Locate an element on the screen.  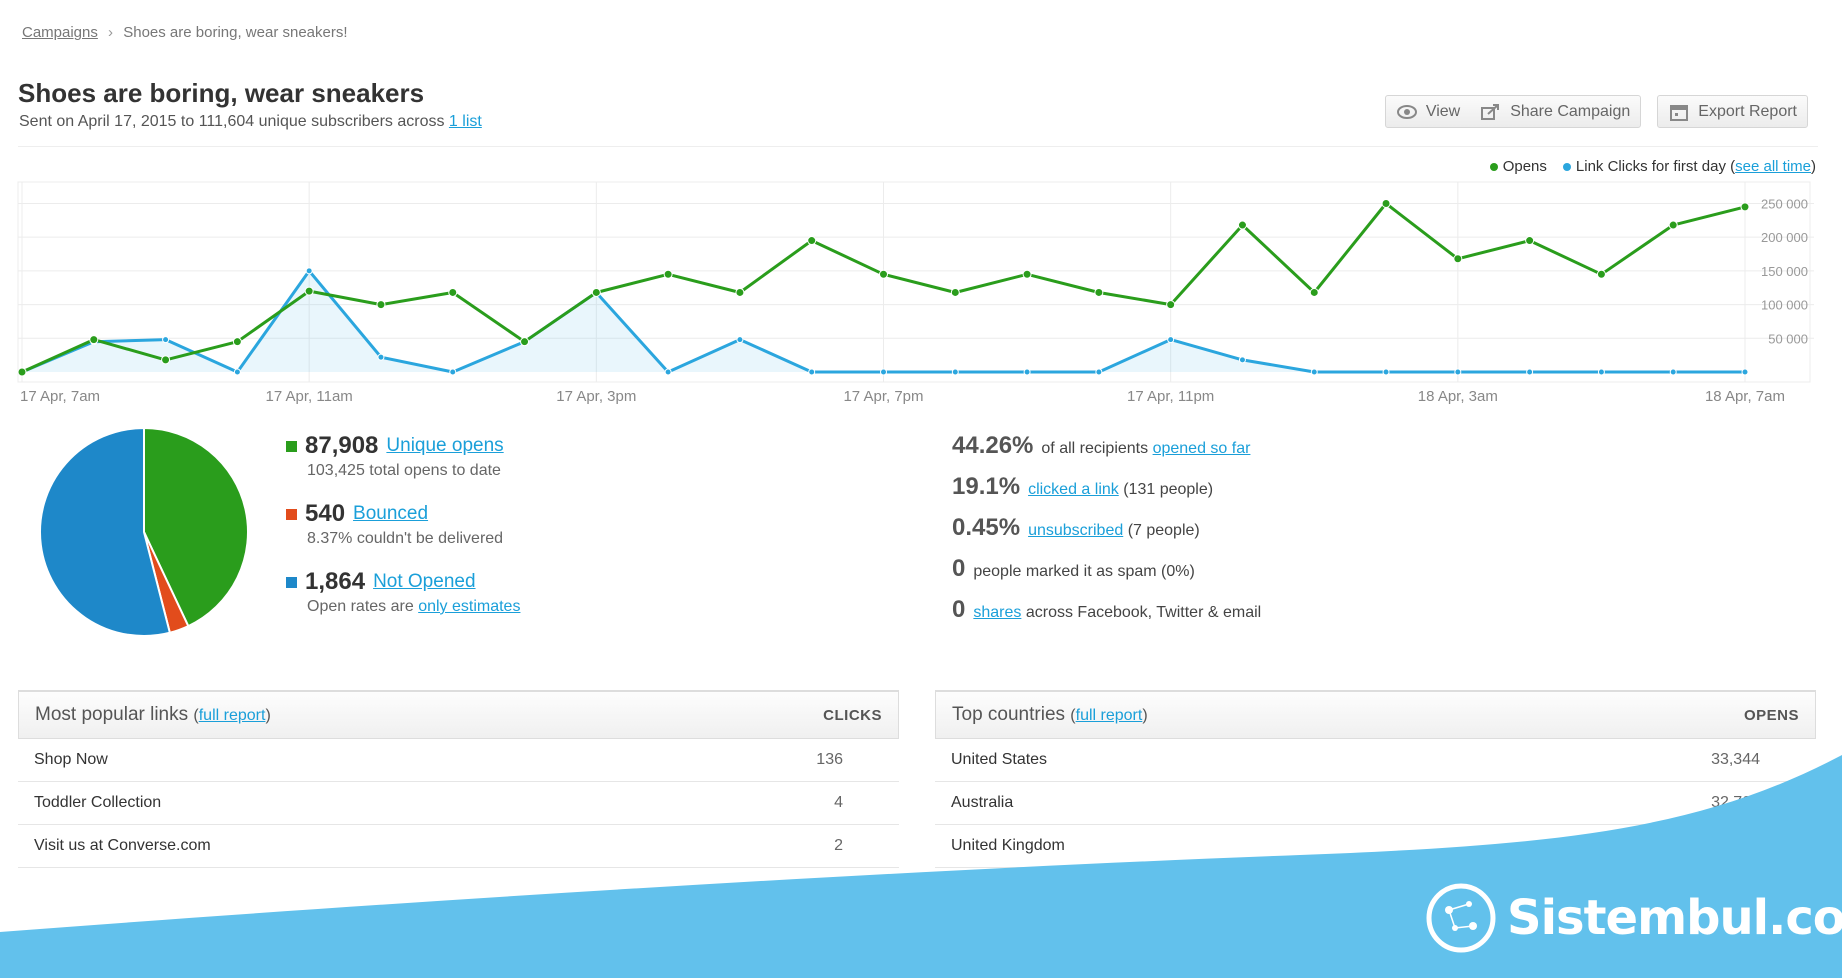
links-full-report-link: full report is located at coordinates (232, 715).